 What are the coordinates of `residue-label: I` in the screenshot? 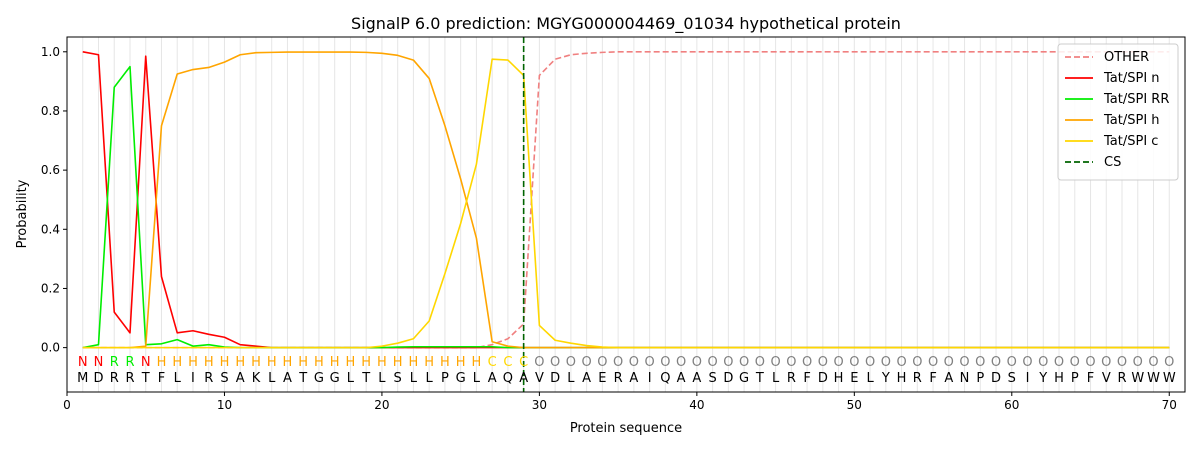 It's located at (193, 378).